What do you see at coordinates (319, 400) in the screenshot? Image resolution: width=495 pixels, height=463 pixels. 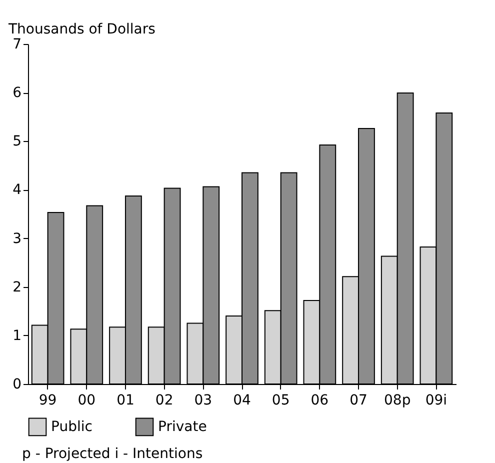 I see `x-tick-label: 06` at bounding box center [319, 400].